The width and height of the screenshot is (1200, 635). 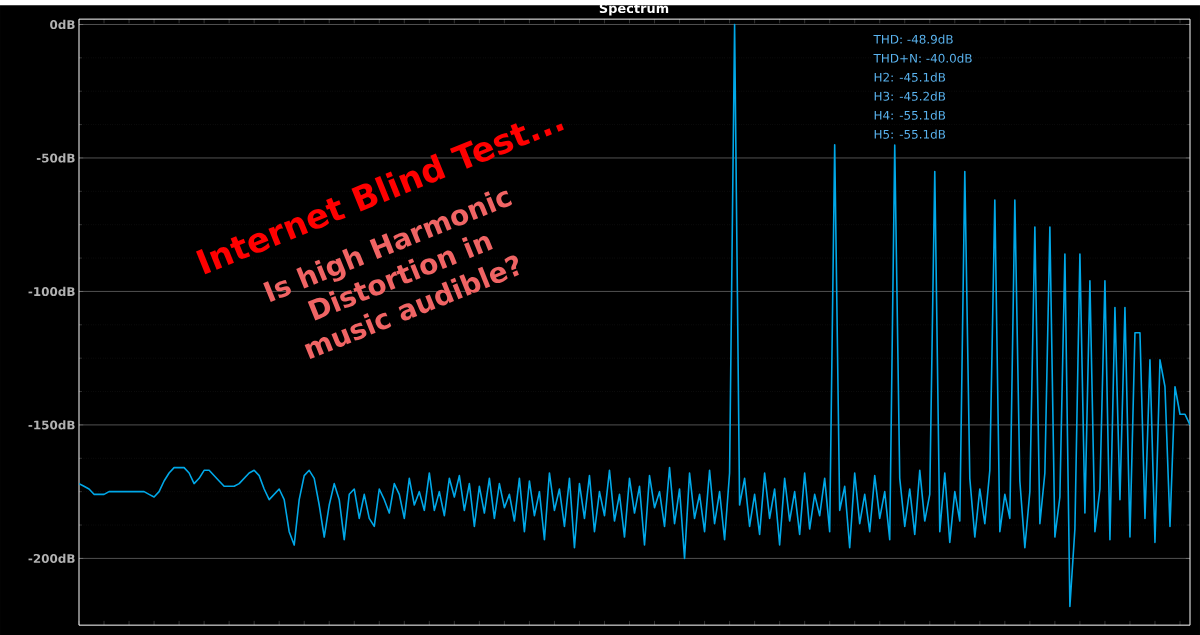 What do you see at coordinates (62, 24) in the screenshot?
I see `y-tick-label: 0dB` at bounding box center [62, 24].